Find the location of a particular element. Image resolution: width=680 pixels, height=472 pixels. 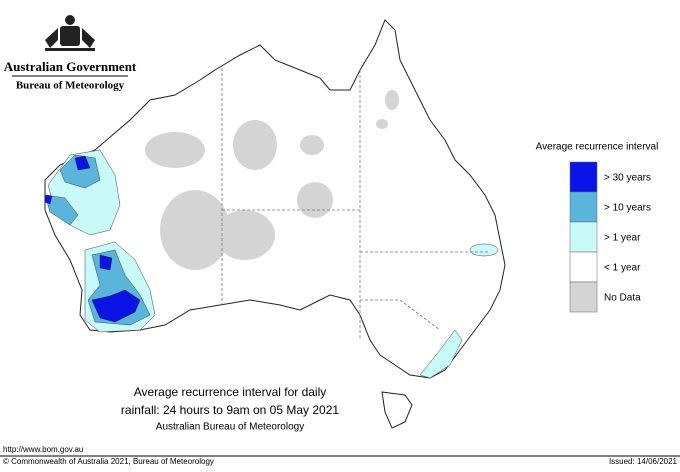

footer-url: http://www.bom.gov.au is located at coordinates (43, 449).